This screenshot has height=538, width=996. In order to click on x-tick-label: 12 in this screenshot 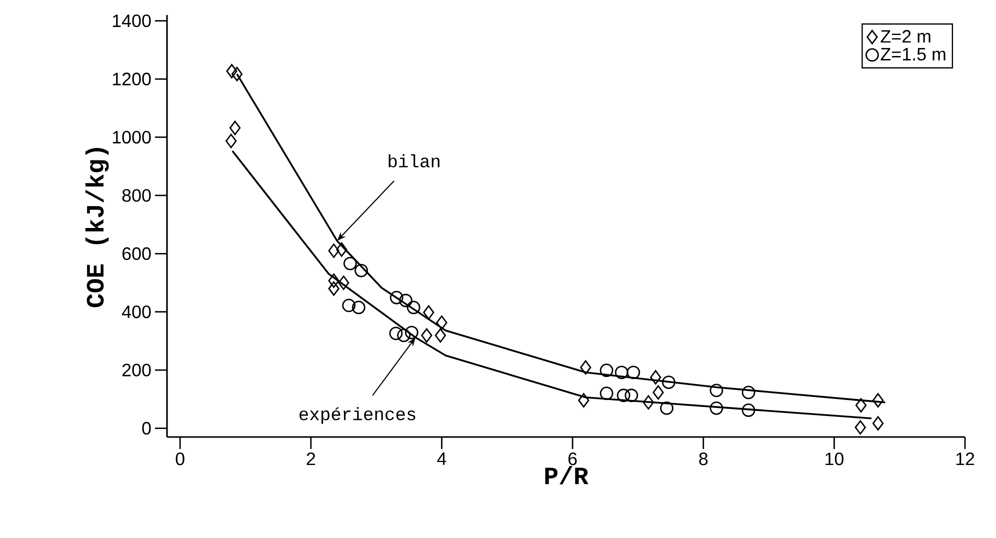, I will do `click(965, 459)`.